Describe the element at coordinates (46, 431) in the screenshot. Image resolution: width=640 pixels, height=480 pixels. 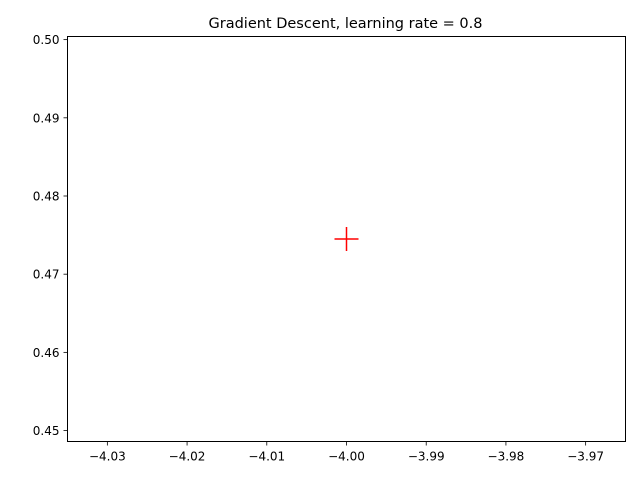
I see `y-tick-label: 0.45` at that location.